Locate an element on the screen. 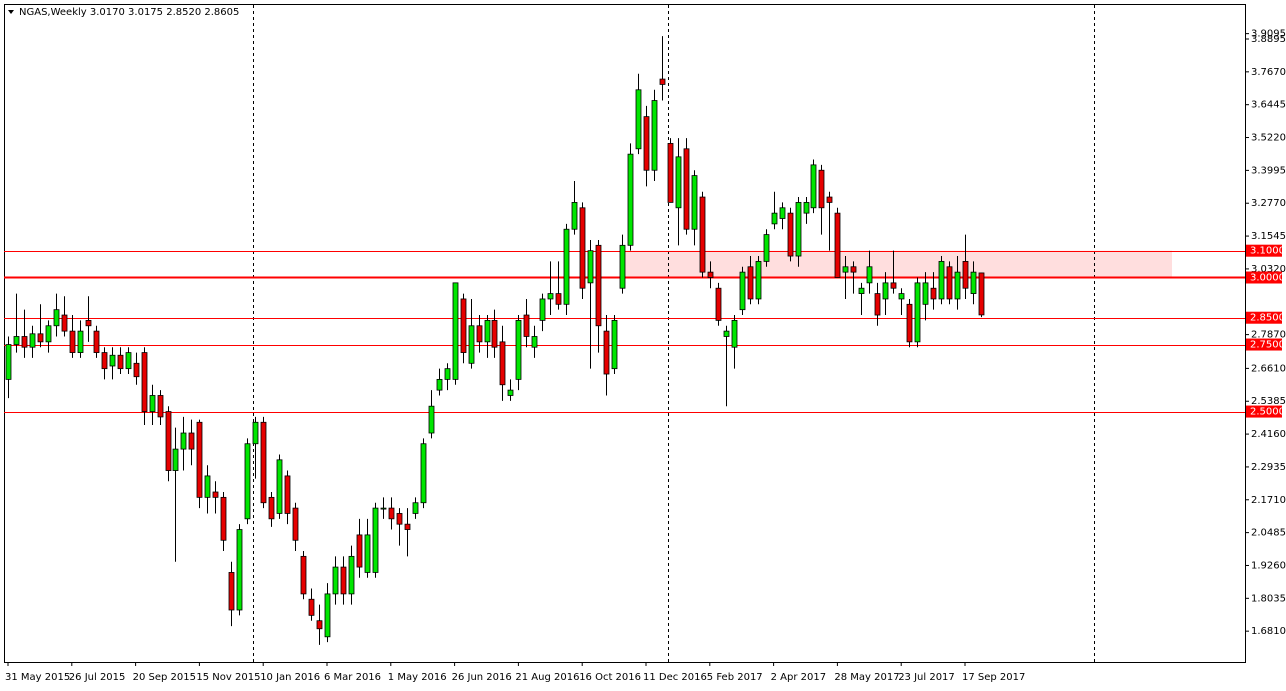 This screenshot has width=1286, height=691. x-tick-label: 26 Jul 2015 is located at coordinates (97, 677).